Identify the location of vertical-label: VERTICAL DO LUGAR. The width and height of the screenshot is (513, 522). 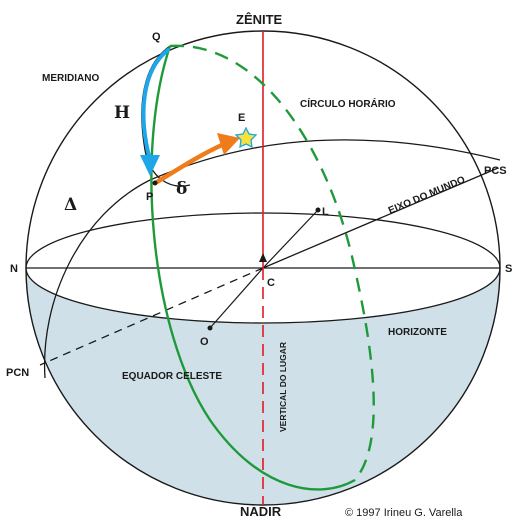
(283, 387).